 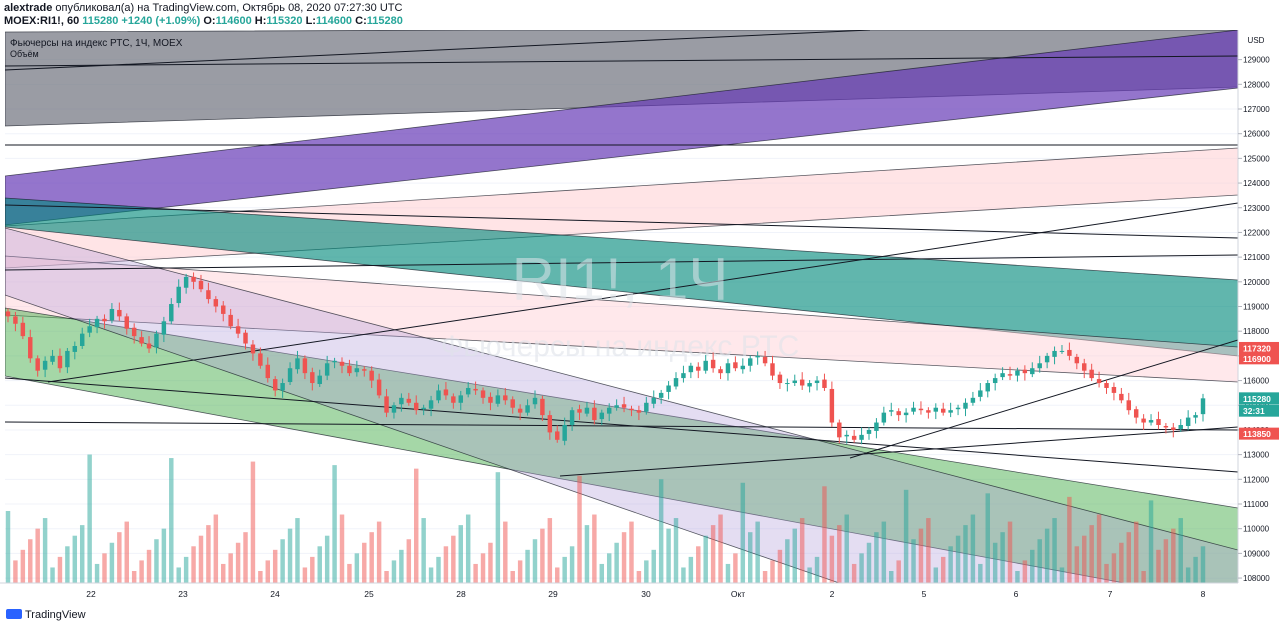 What do you see at coordinates (1110, 594) in the screenshot?
I see `time-tick-label: 7` at bounding box center [1110, 594].